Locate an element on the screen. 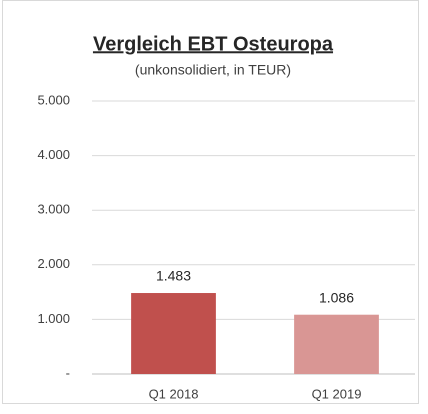 The width and height of the screenshot is (428, 414). x-tick-label: Q1 2019 is located at coordinates (337, 393).